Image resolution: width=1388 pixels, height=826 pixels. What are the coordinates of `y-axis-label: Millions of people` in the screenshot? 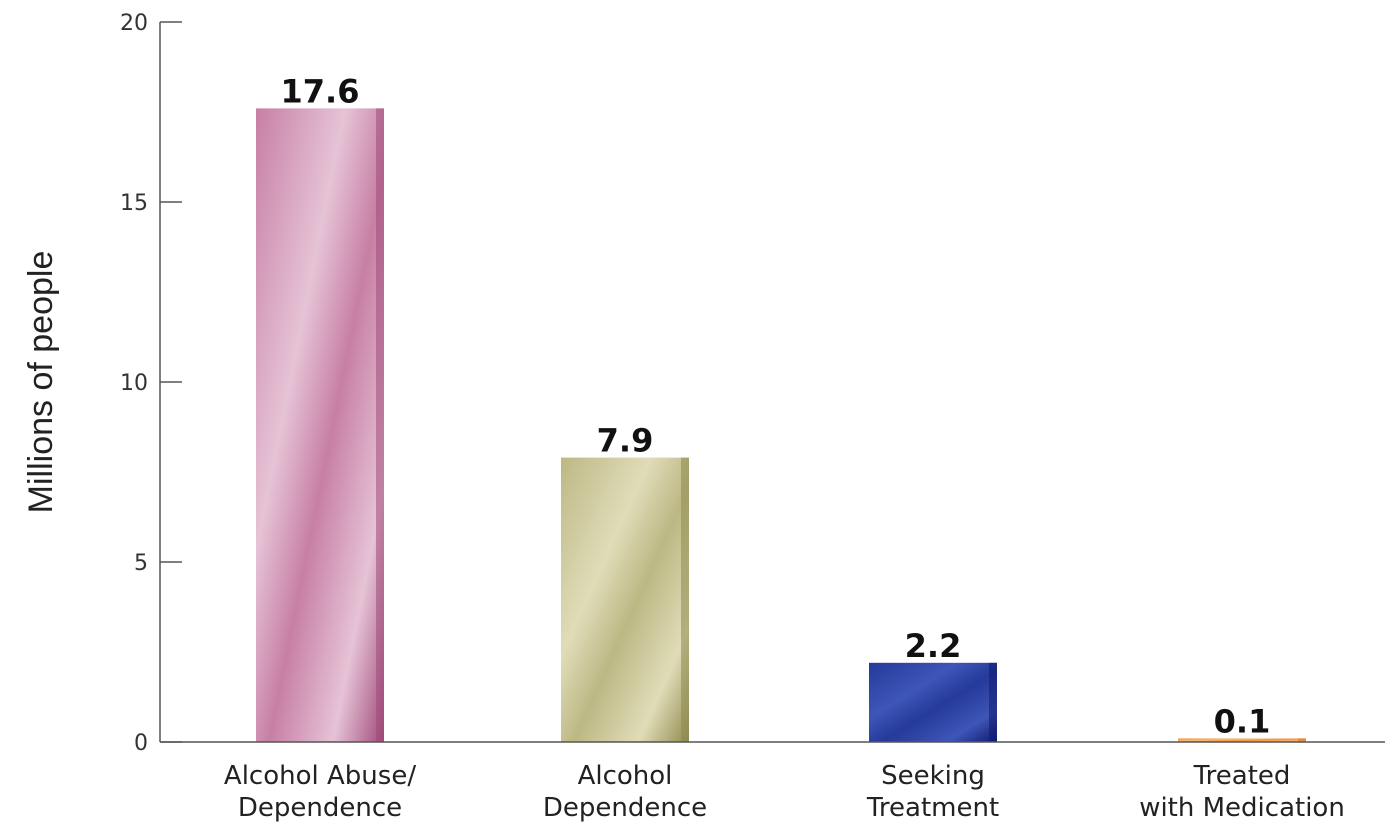 It's located at (41, 382).